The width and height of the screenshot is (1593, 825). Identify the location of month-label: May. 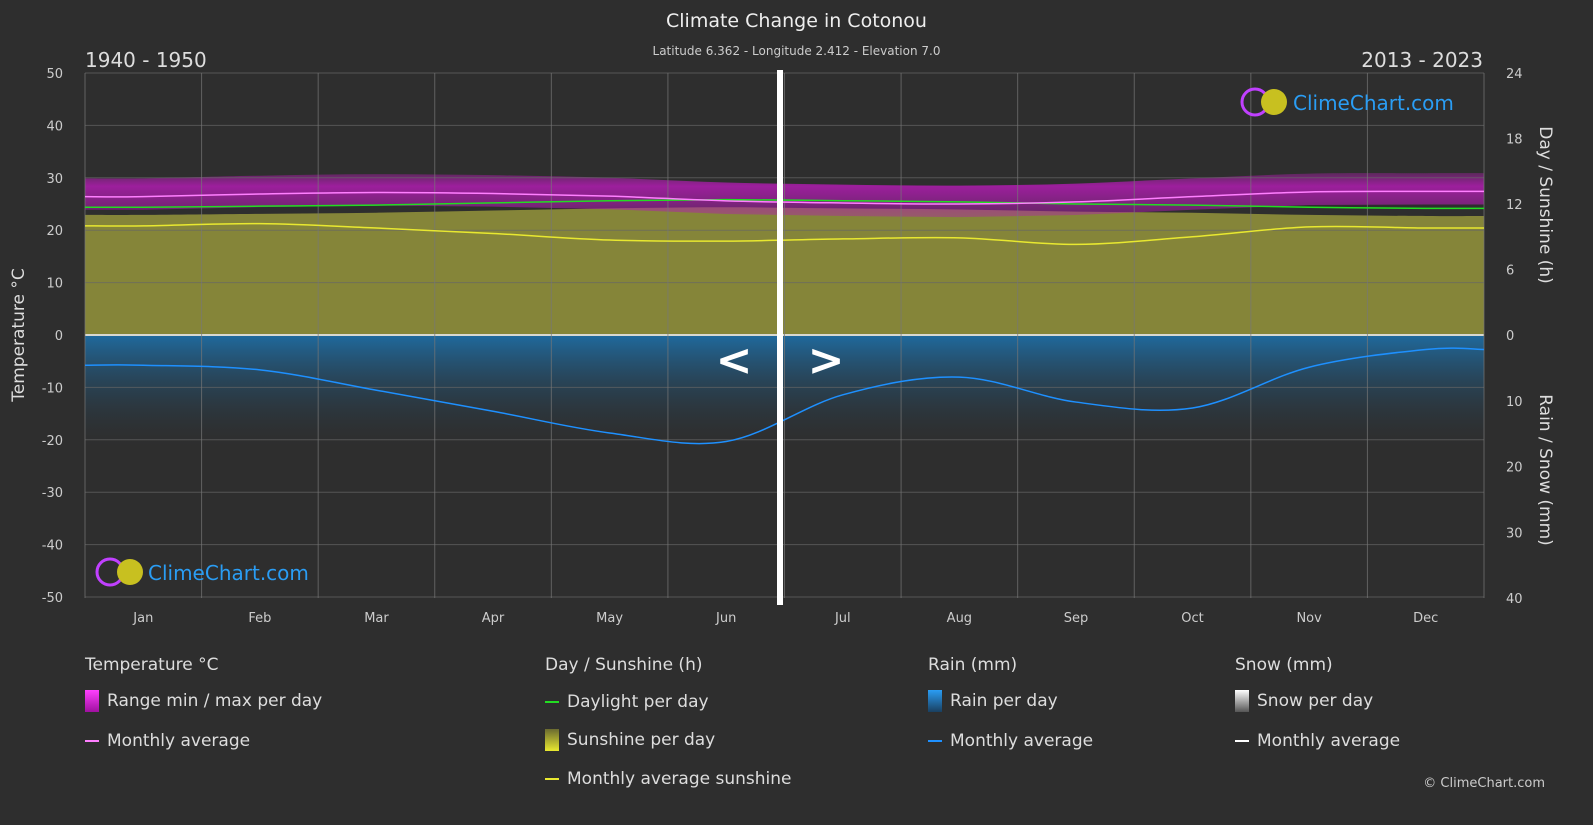
(609, 618).